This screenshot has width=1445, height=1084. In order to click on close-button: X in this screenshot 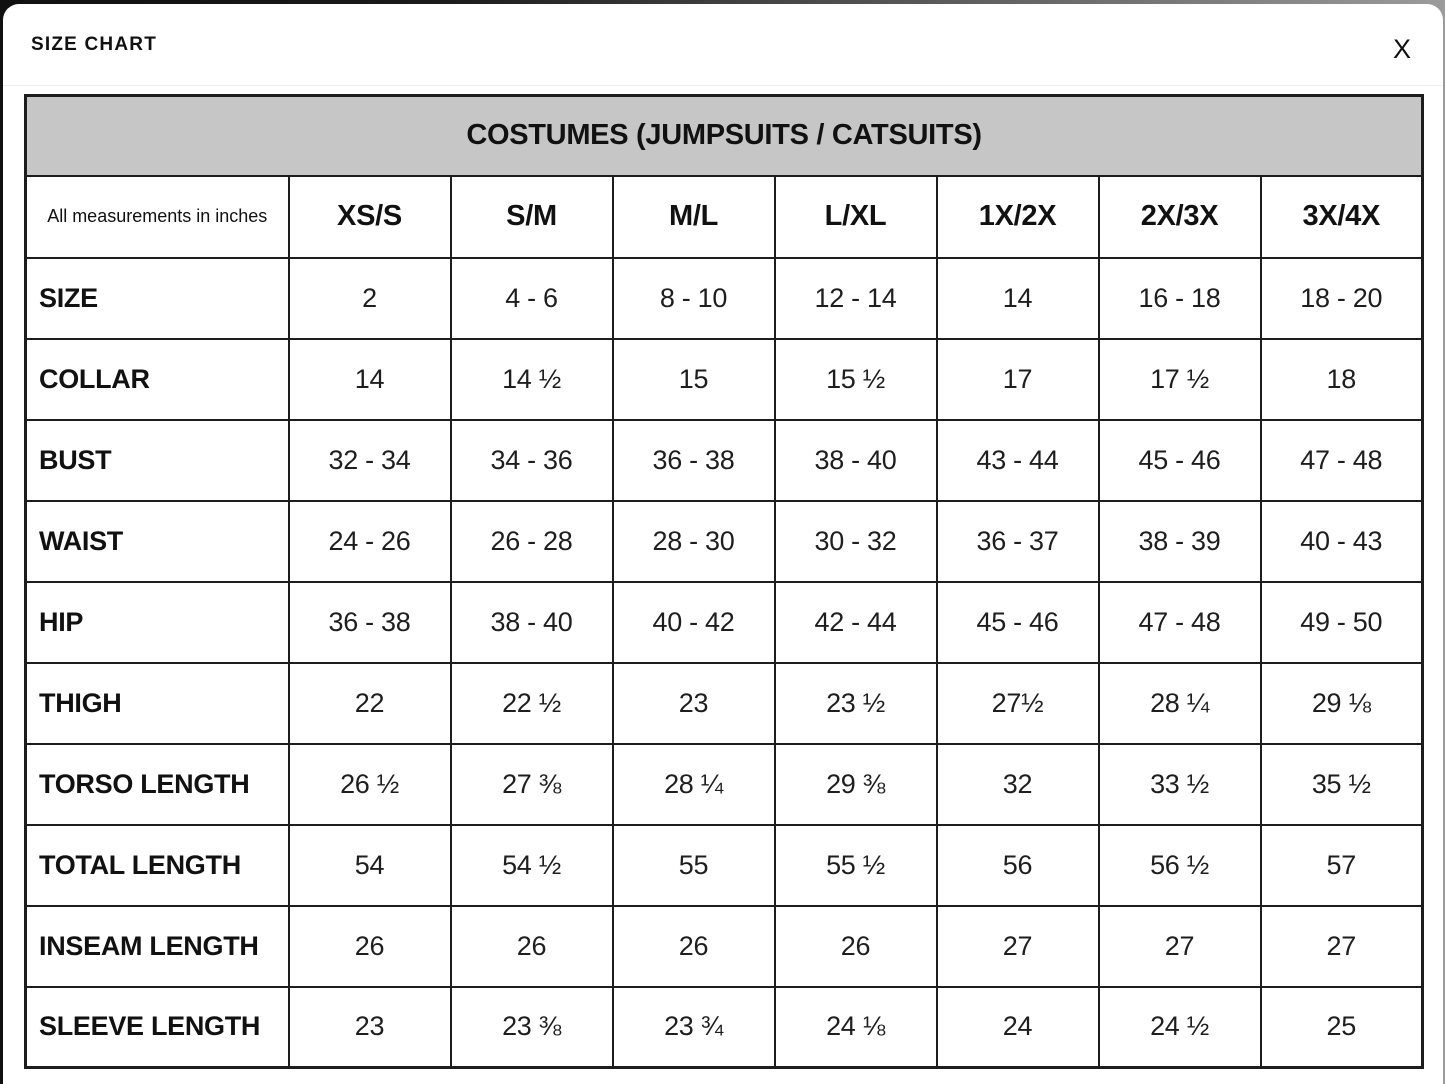, I will do `click(1402, 49)`.